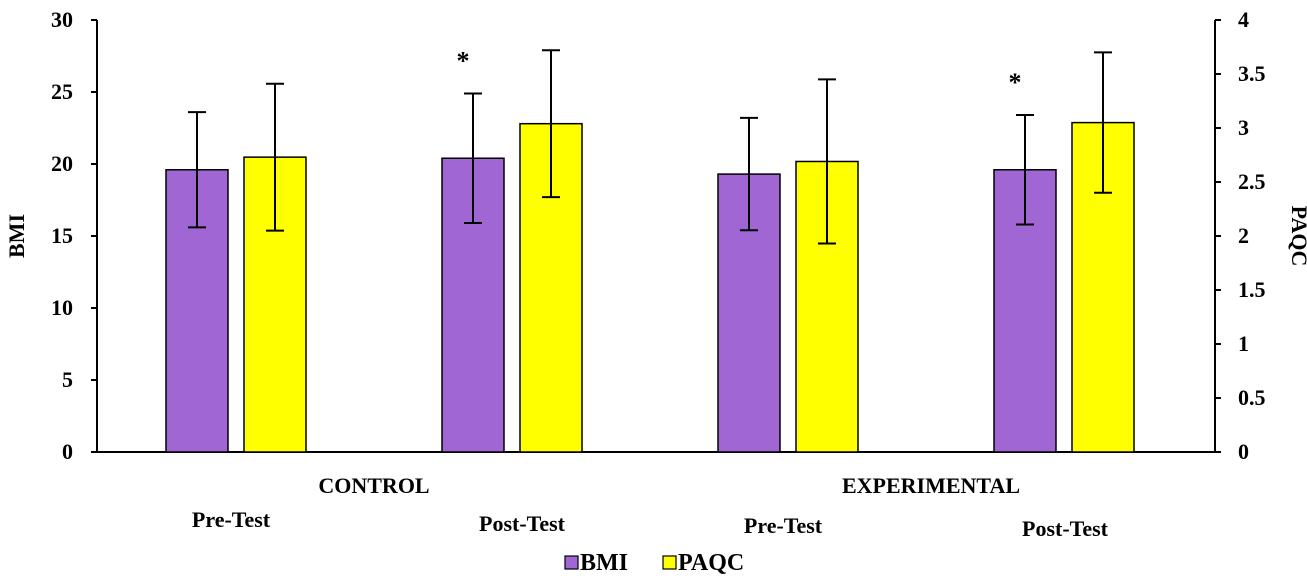 This screenshot has height=580, width=1307. Describe the element at coordinates (1252, 73) in the screenshot. I see `right-tick-label: 3.5` at that location.